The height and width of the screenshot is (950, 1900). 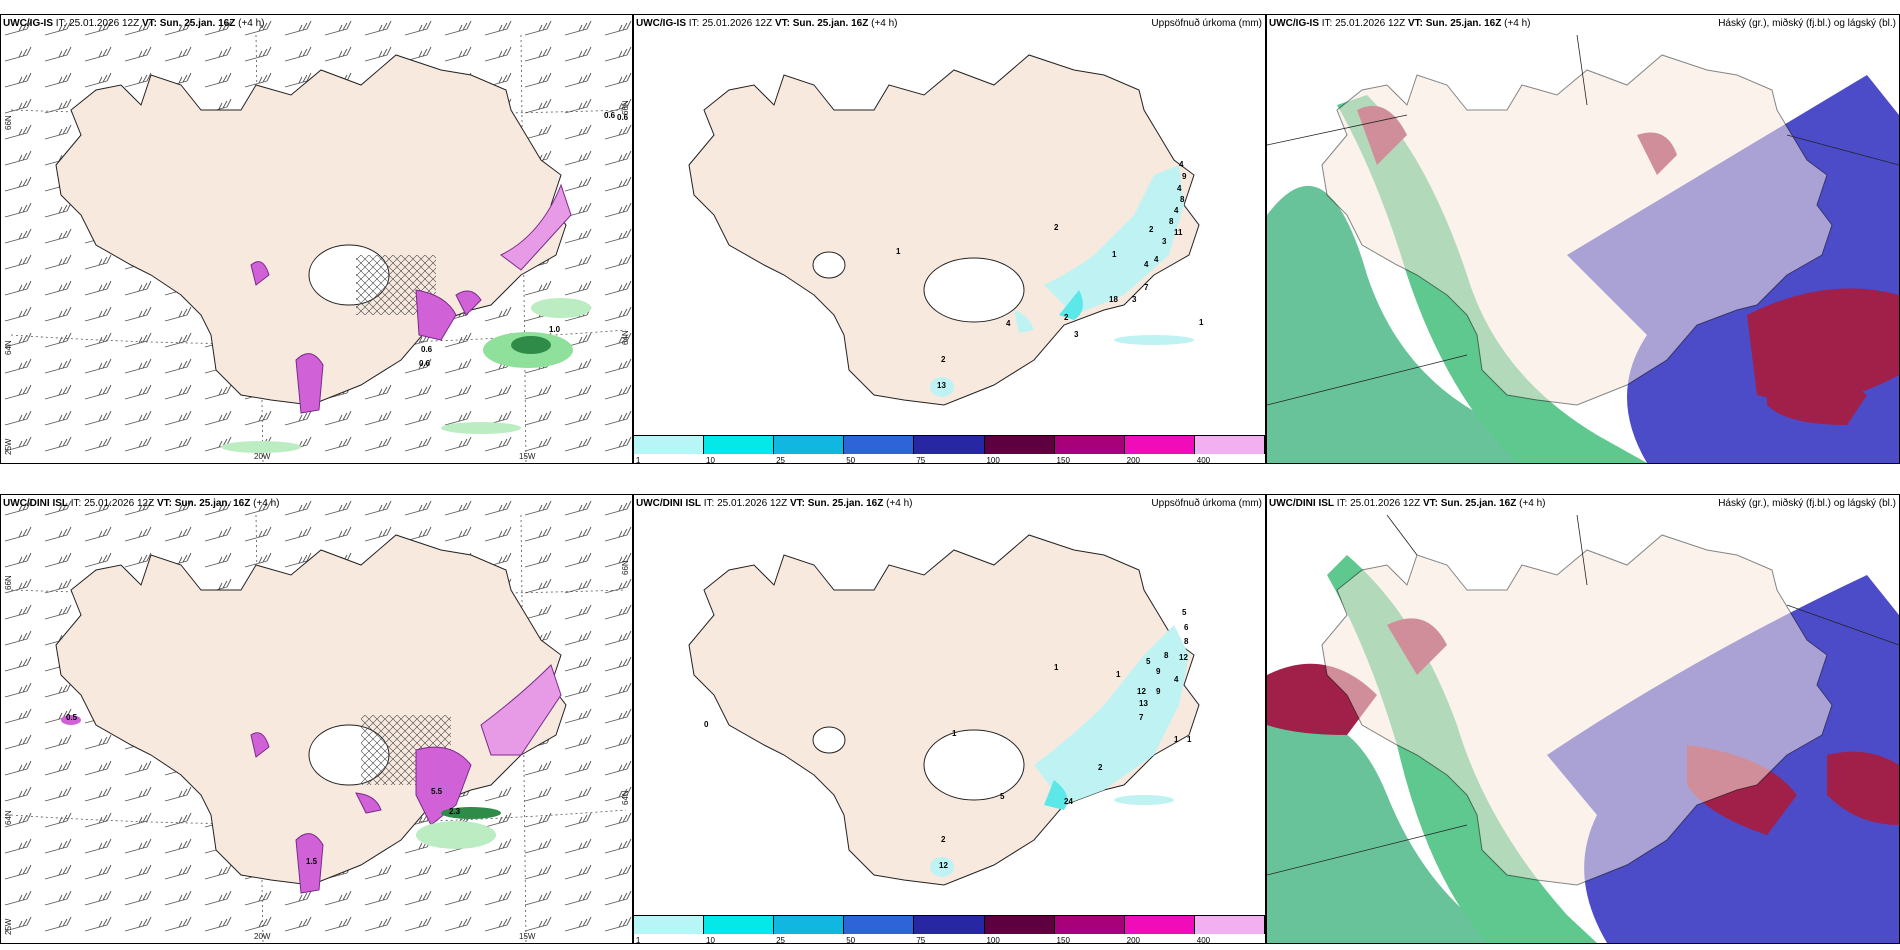 What do you see at coordinates (1206, 23) in the screenshot?
I see `panel-subtitle: Uppsöfnuð úrkoma (mm)` at bounding box center [1206, 23].